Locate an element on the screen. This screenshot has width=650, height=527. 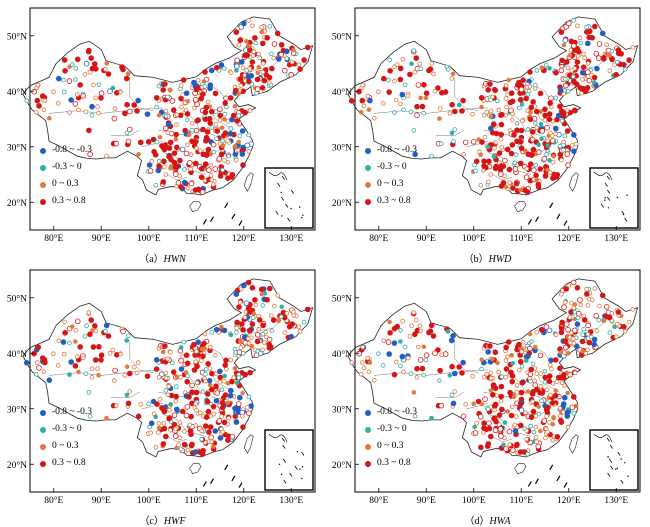
legend-item: 0 ~ 0.3 is located at coordinates (391, 184).